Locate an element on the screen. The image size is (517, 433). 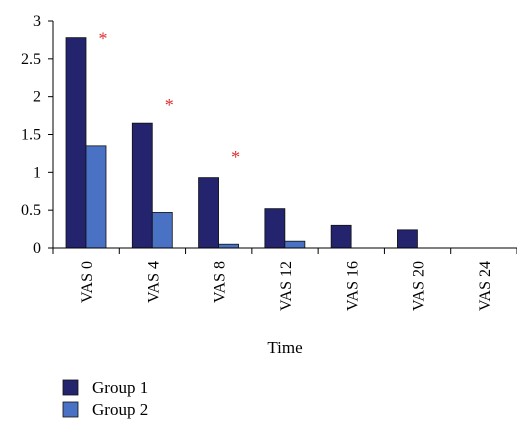
y-tick-label: 3 is located at coordinates (37, 21).